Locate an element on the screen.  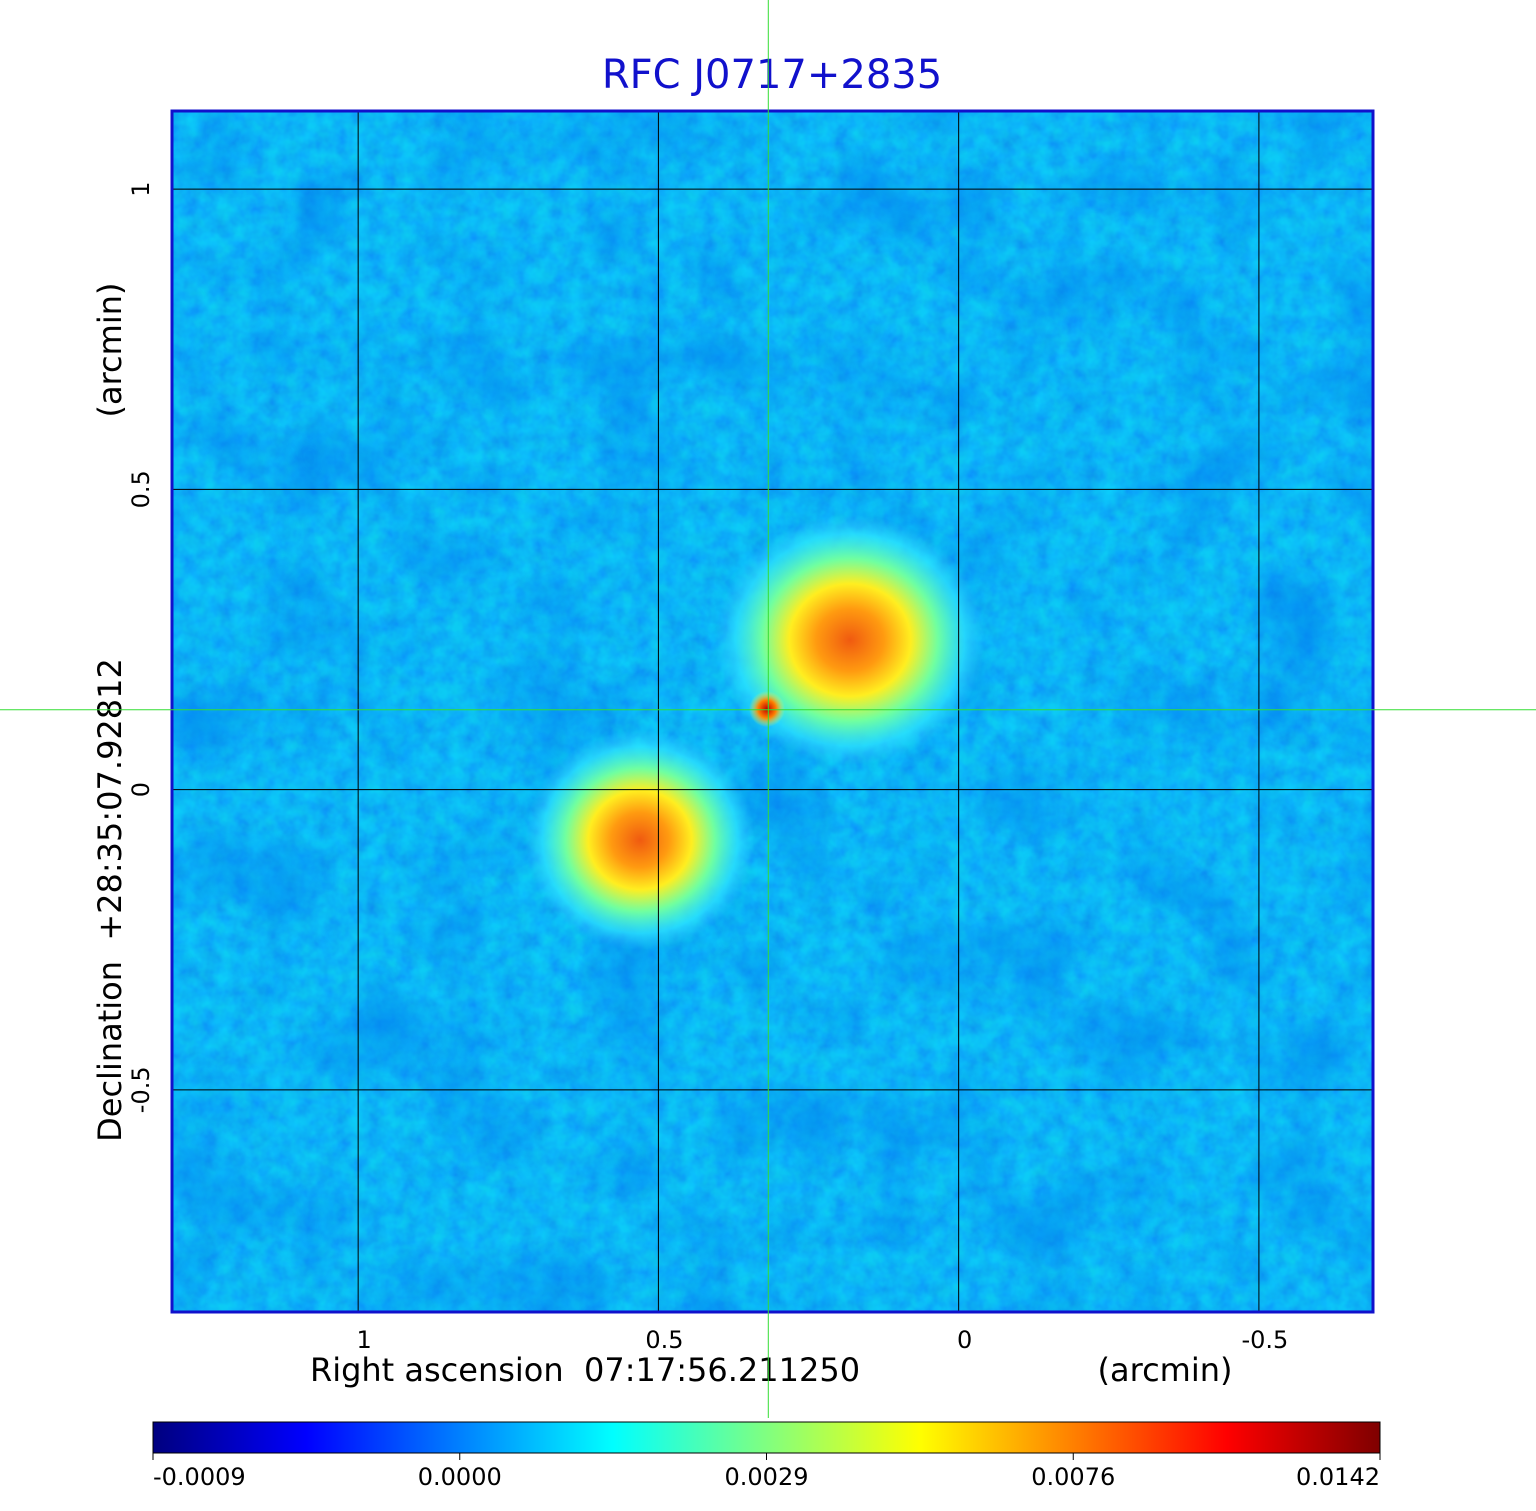
chart-title: RFC J0717+2835 is located at coordinates (772, 75).